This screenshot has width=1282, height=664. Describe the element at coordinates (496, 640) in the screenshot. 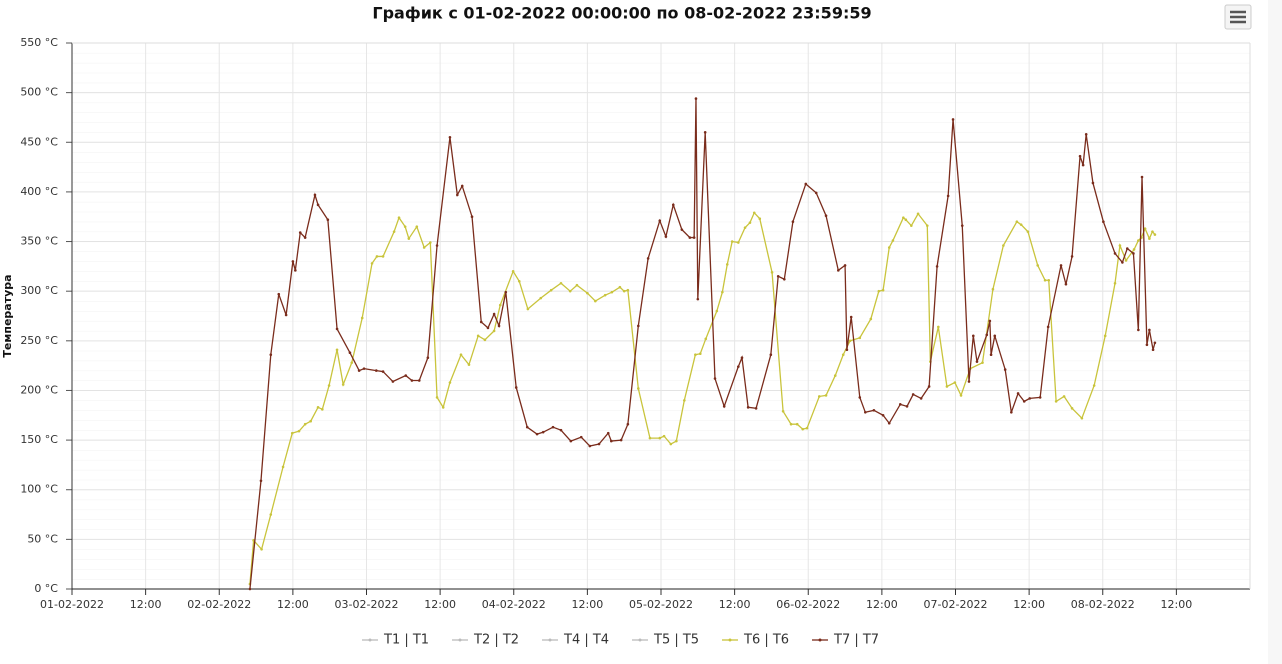

I see `legend-label: T2 | T2` at that location.